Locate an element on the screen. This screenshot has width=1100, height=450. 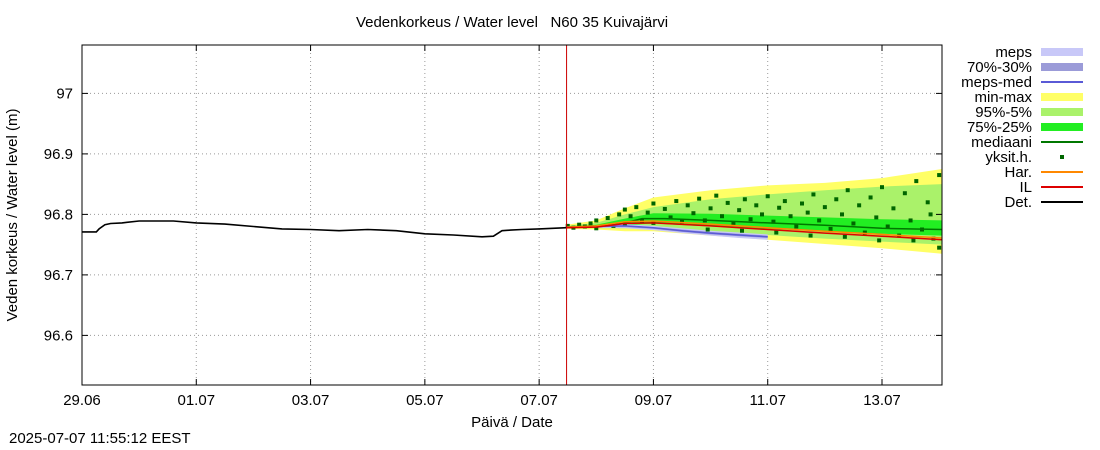
legend-item: meps-med is located at coordinates (1022, 82).